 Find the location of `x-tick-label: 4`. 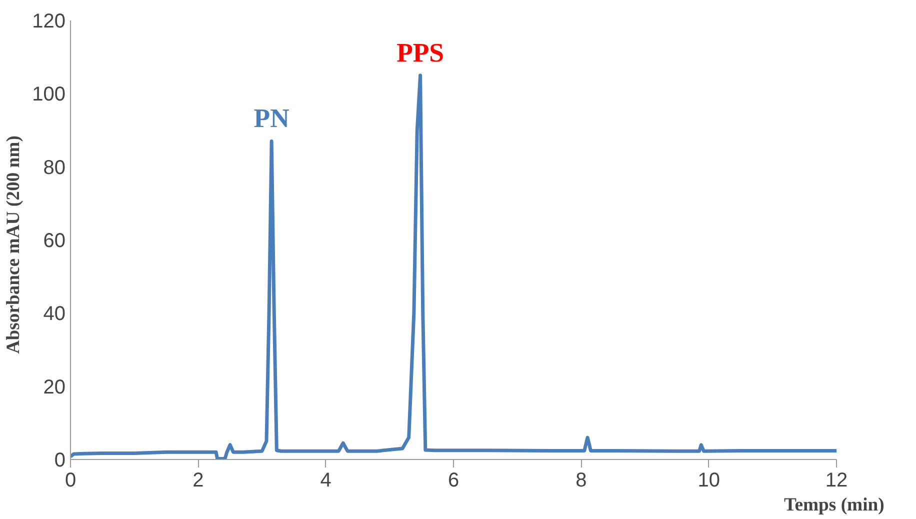

x-tick-label: 4 is located at coordinates (326, 481).